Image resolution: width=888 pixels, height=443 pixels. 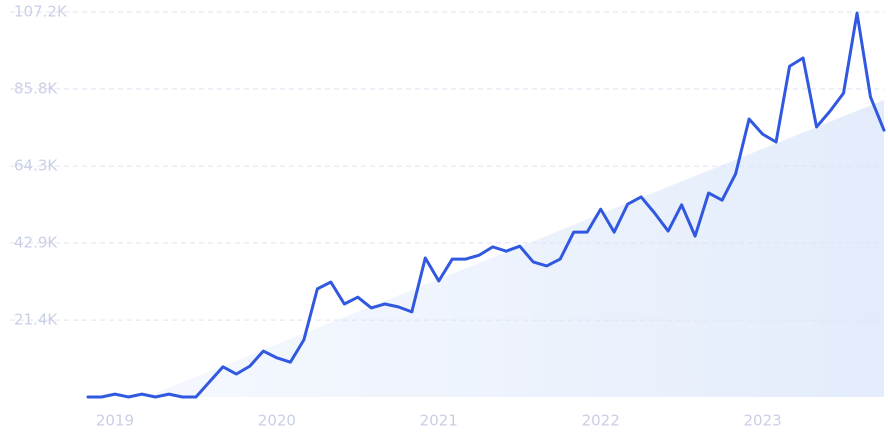 What do you see at coordinates (601, 421) in the screenshot?
I see `x-tick-label: 2022` at bounding box center [601, 421].